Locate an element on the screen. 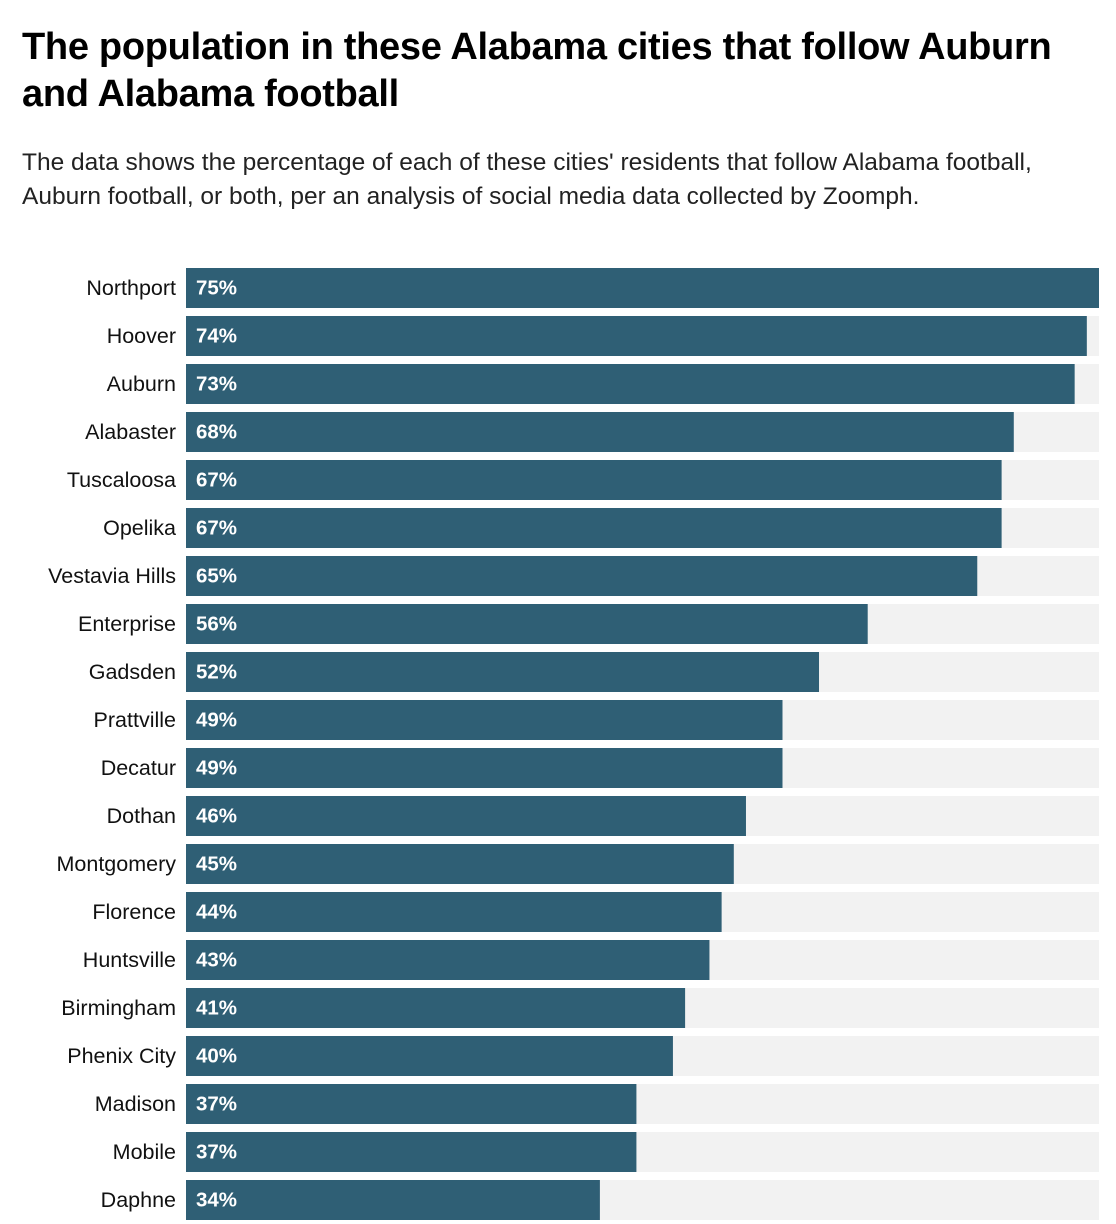  bar-row: Vestavia Hills 65% is located at coordinates (573, 576).